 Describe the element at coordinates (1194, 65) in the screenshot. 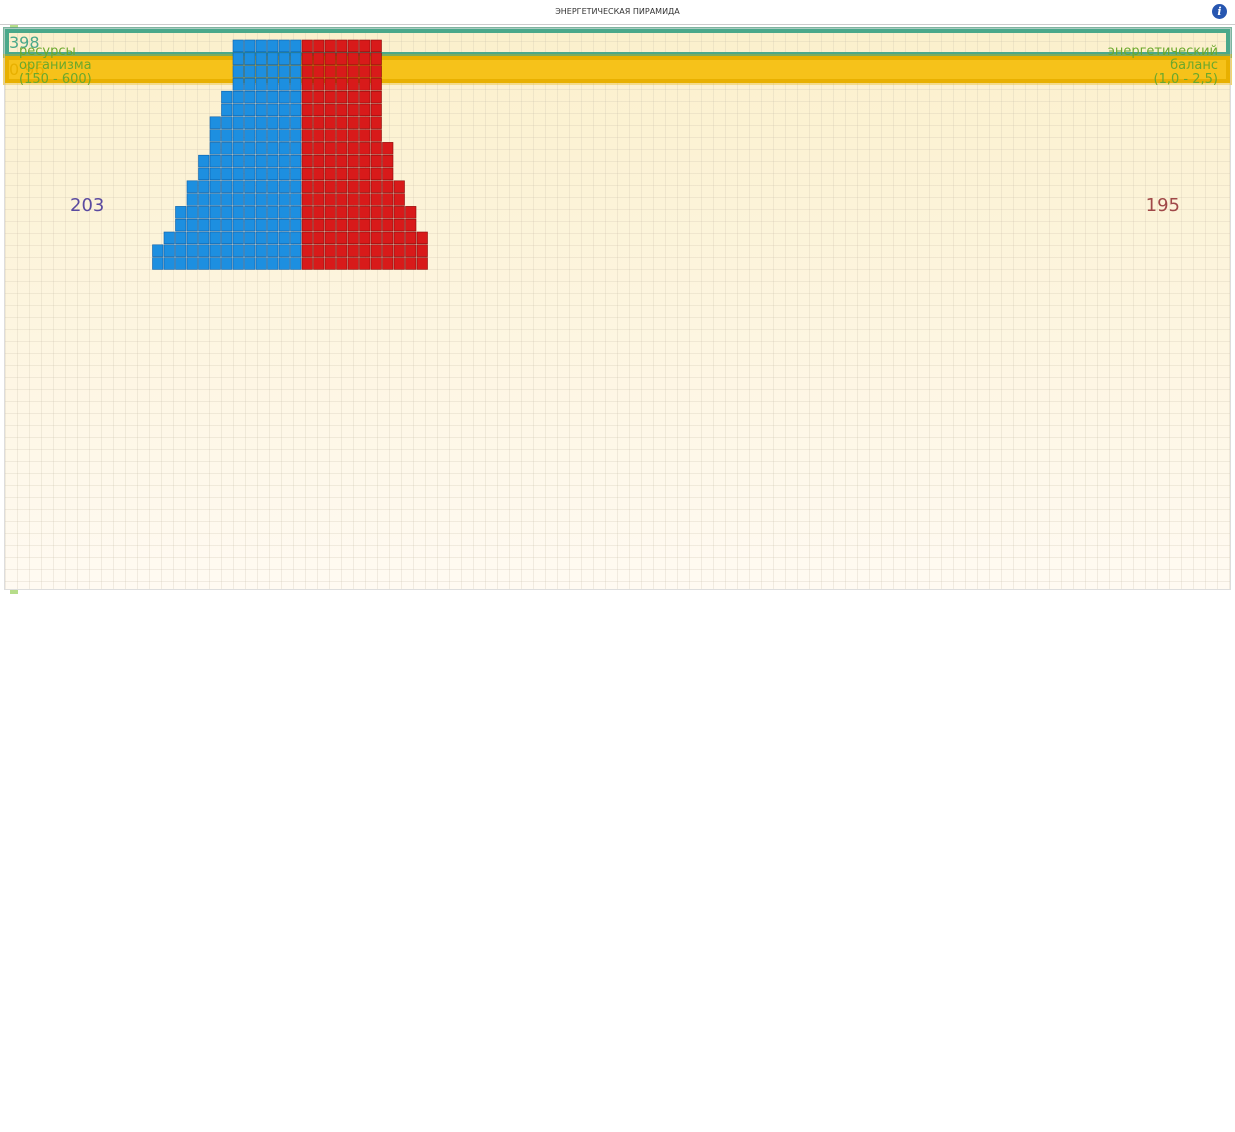

I see `label-line: баланс` at that location.